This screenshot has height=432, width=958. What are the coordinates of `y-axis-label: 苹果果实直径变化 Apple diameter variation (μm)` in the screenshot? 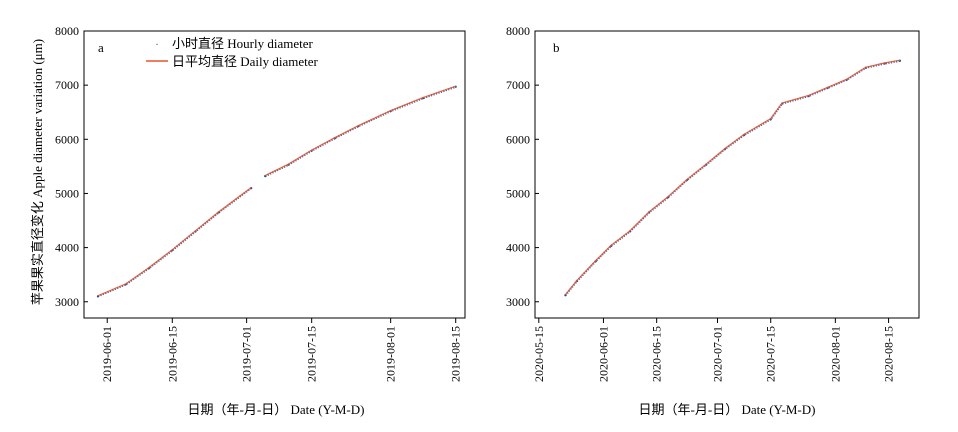 It's located at (37, 172).